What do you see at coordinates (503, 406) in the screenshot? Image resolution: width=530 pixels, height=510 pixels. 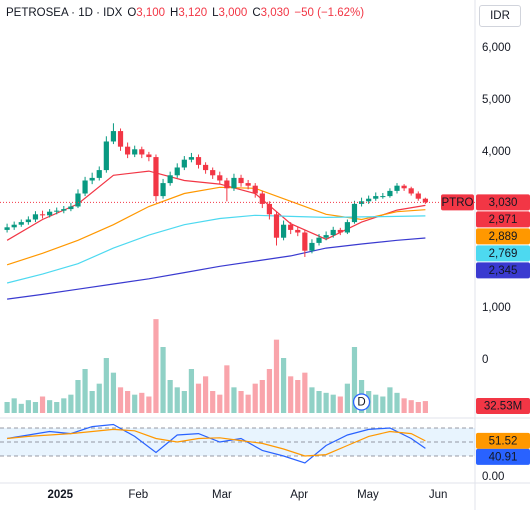 I see `volume-tag-bg` at bounding box center [503, 406].